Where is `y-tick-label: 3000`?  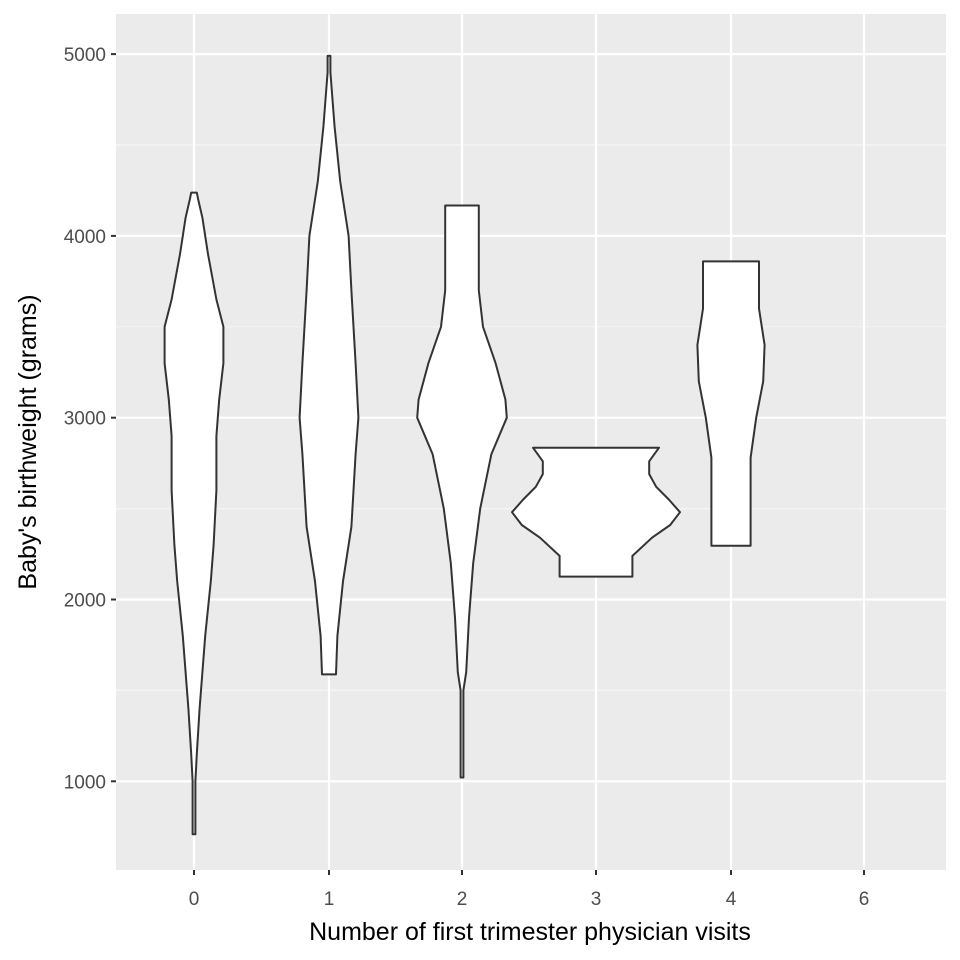 y-tick-label: 3000 is located at coordinates (85, 419).